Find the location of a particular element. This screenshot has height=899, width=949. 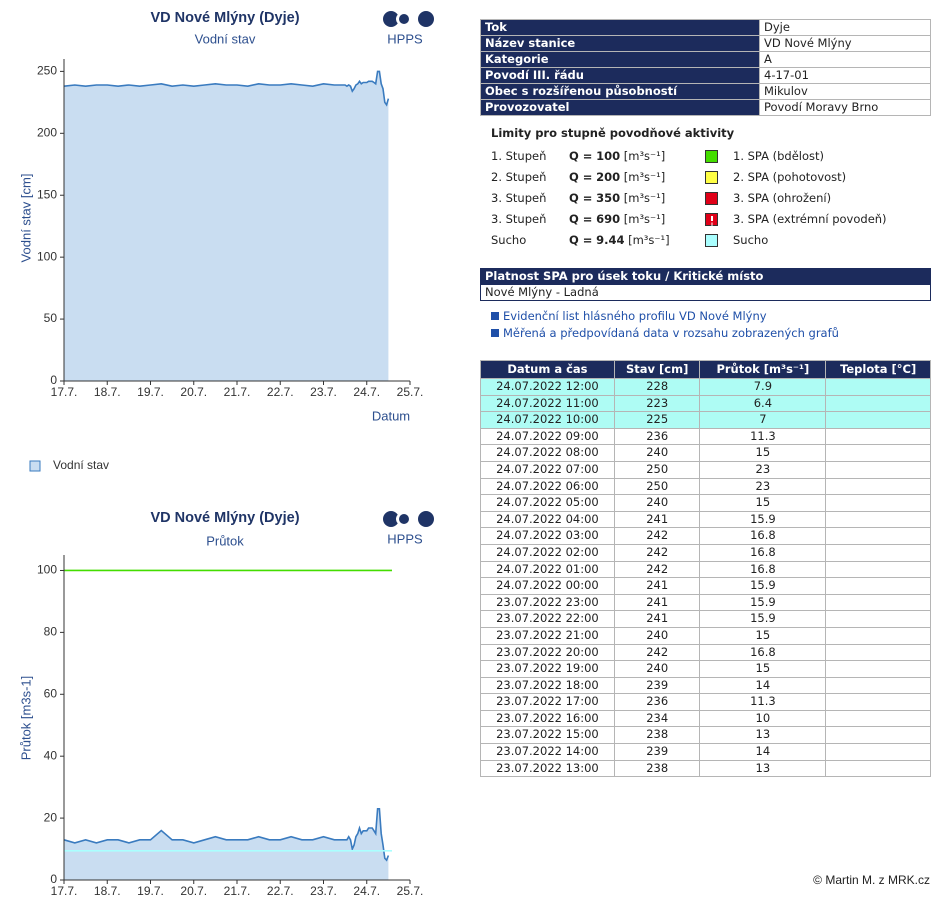

limit-q: Q = 100 [m³s⁻¹] is located at coordinates (617, 156).